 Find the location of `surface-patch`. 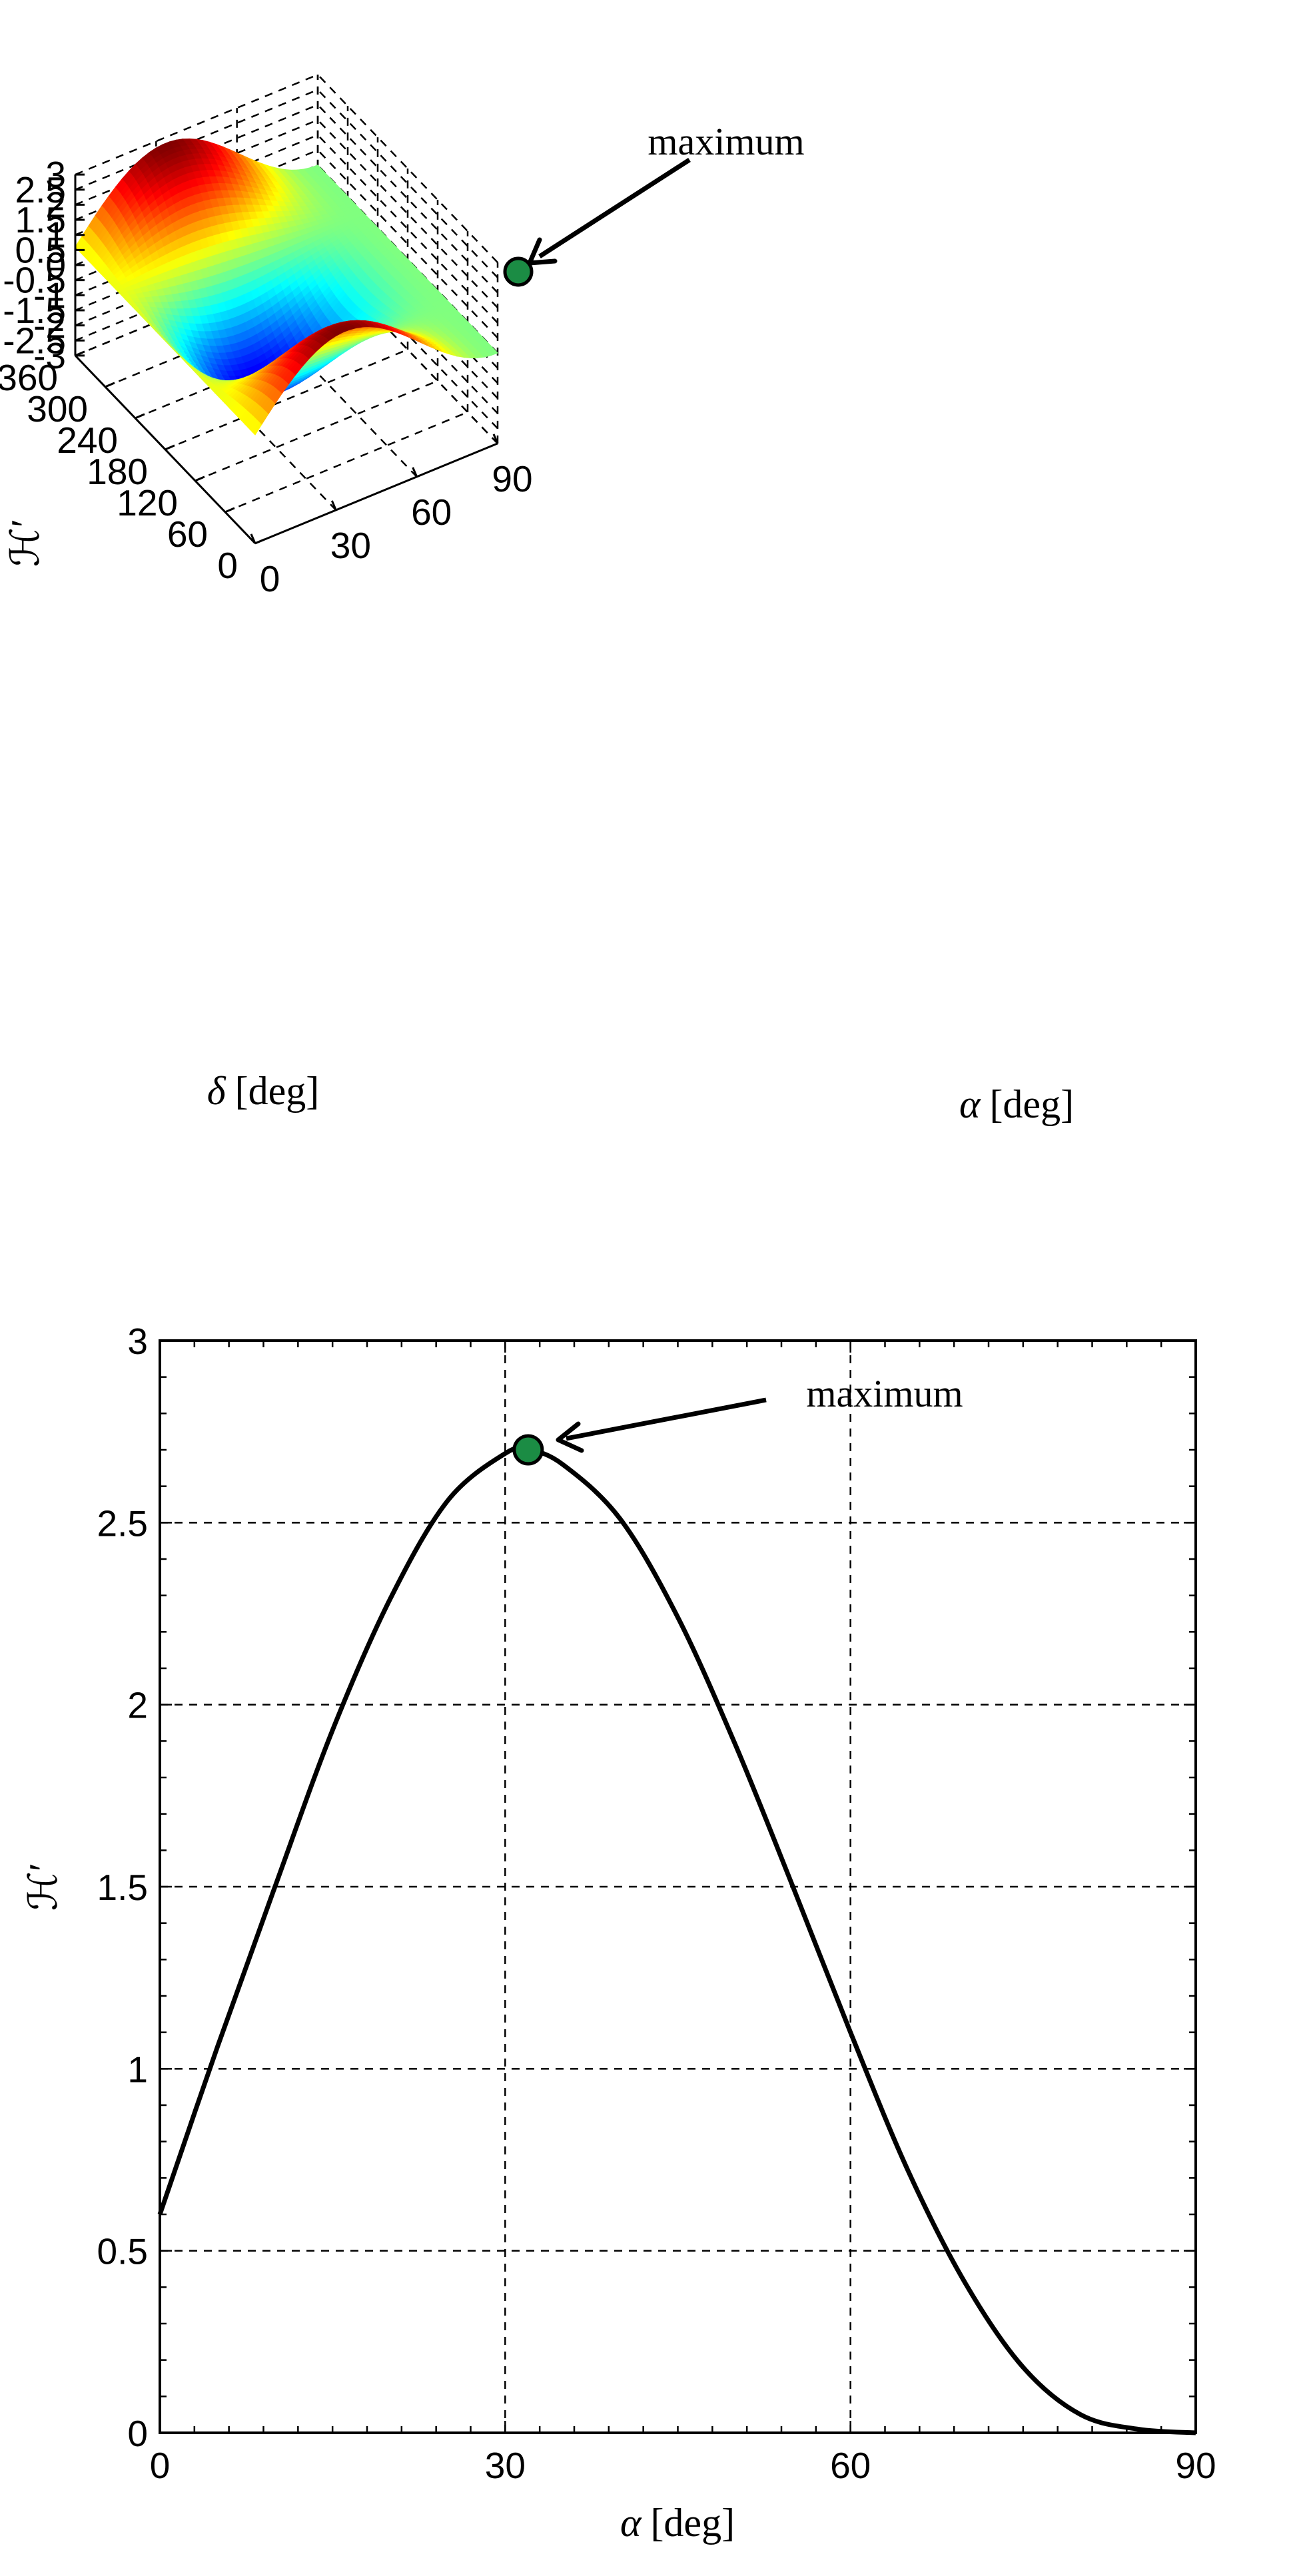

surface-patch is located at coordinates (493, 353).